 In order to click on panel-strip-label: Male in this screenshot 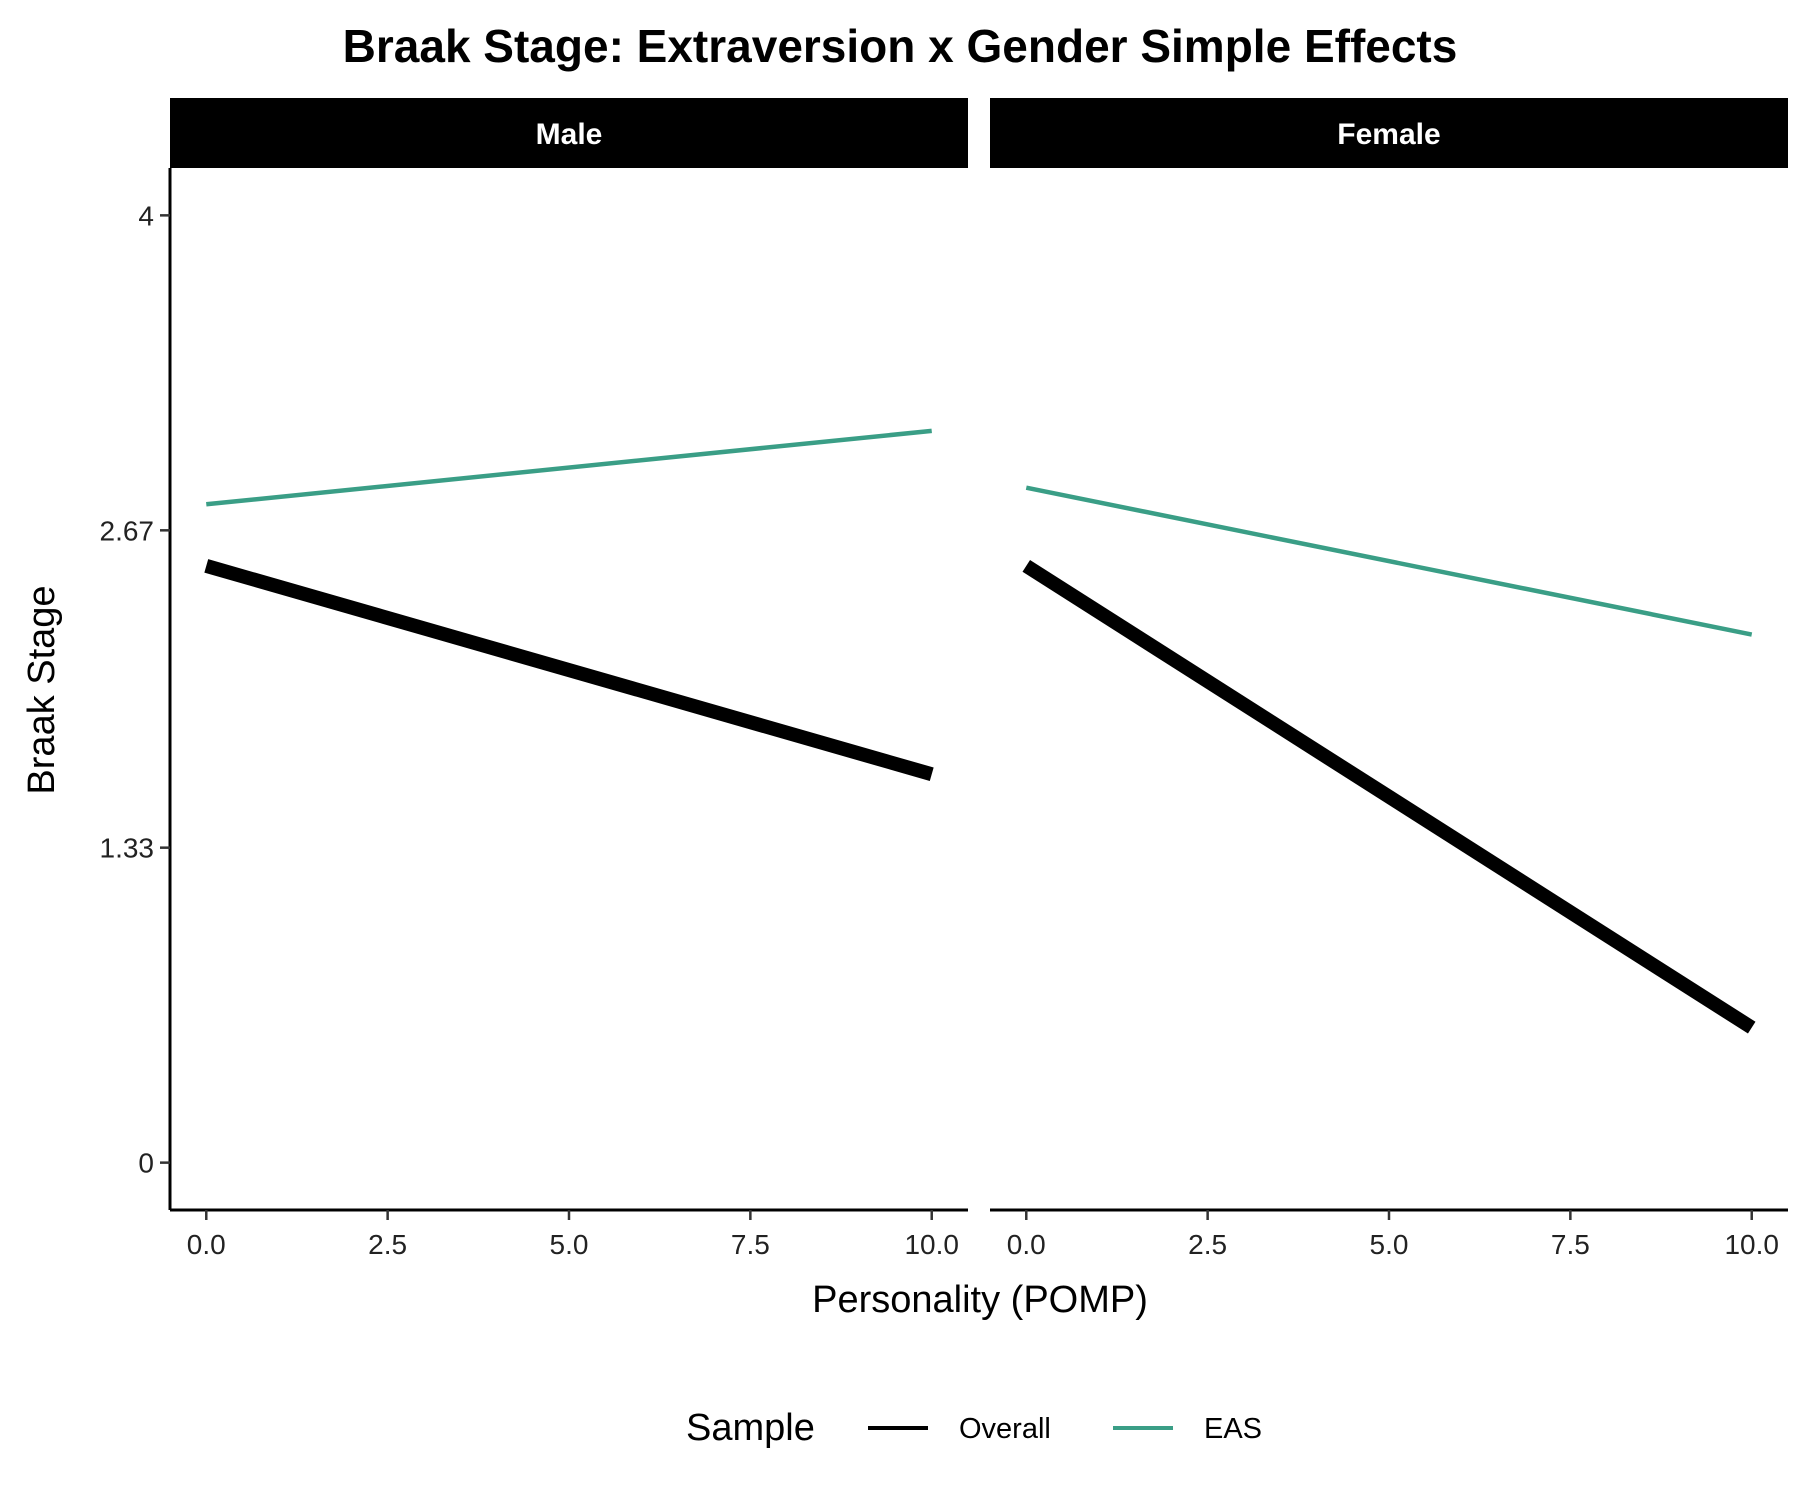, I will do `click(569, 134)`.